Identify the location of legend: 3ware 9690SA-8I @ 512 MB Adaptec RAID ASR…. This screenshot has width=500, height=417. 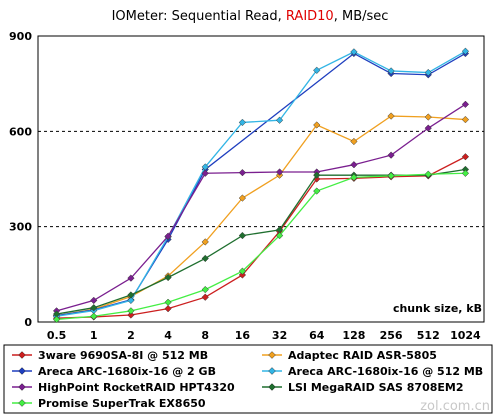
(247, 379).